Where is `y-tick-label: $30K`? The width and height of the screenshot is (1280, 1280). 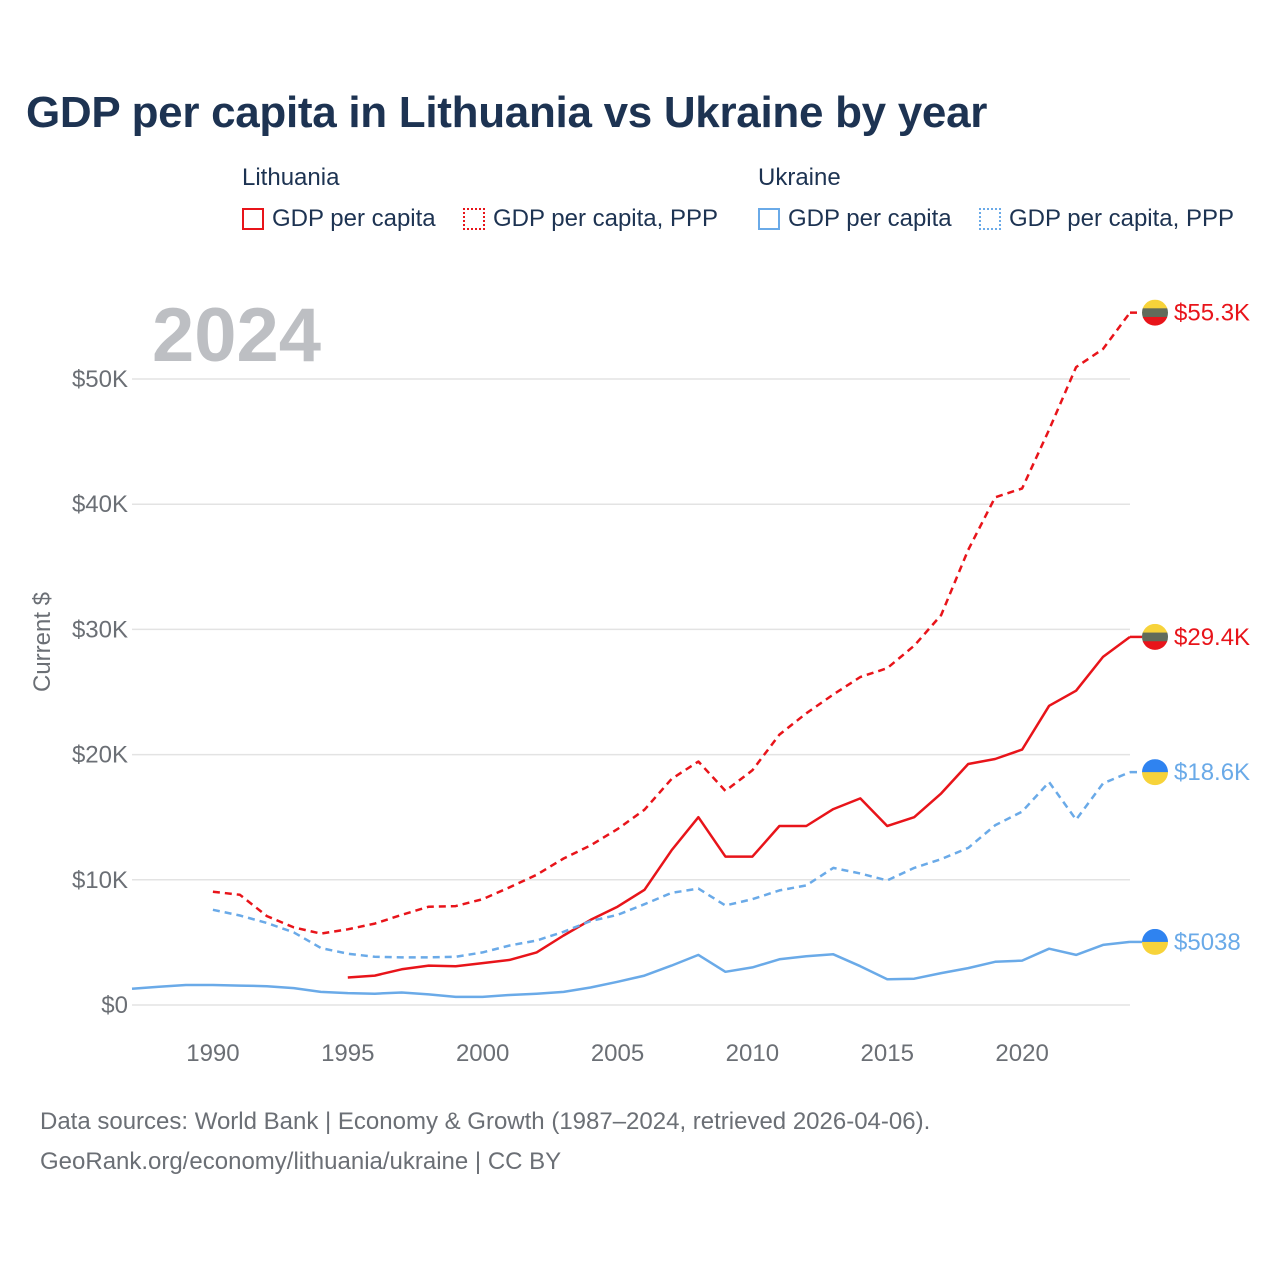 y-tick-label: $30K is located at coordinates (100, 629).